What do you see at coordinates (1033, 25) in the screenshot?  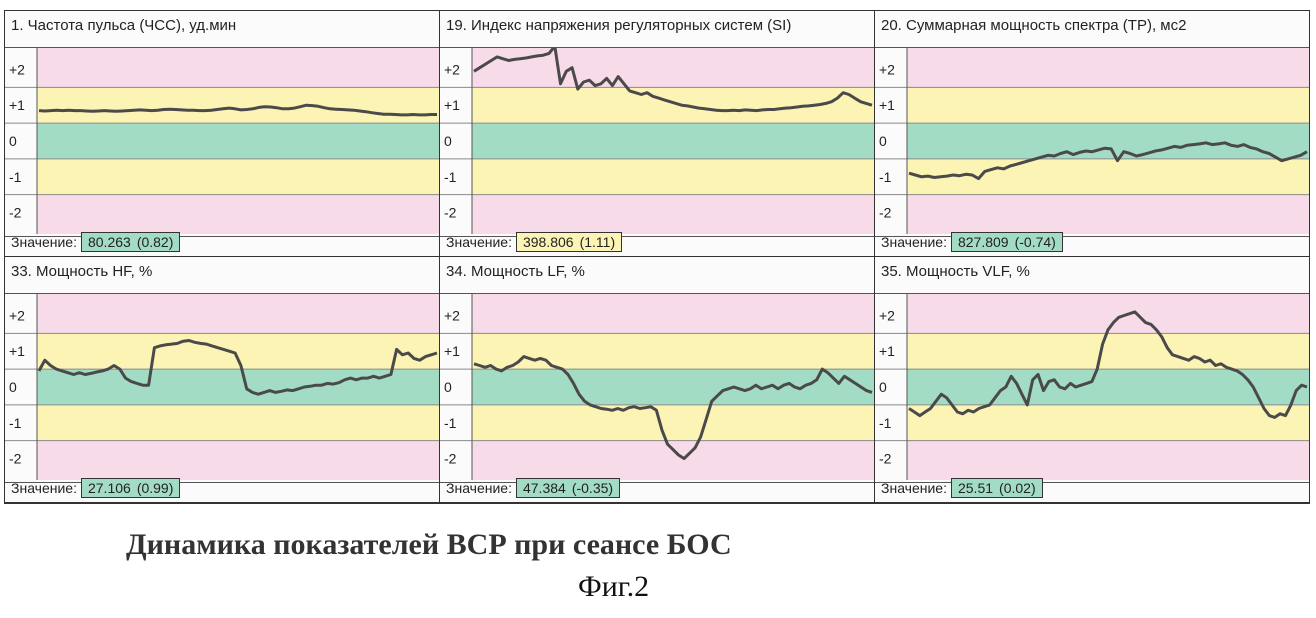 I see `chart-title: 20. Суммарная мощность спектра (ТР), мс2` at bounding box center [1033, 25].